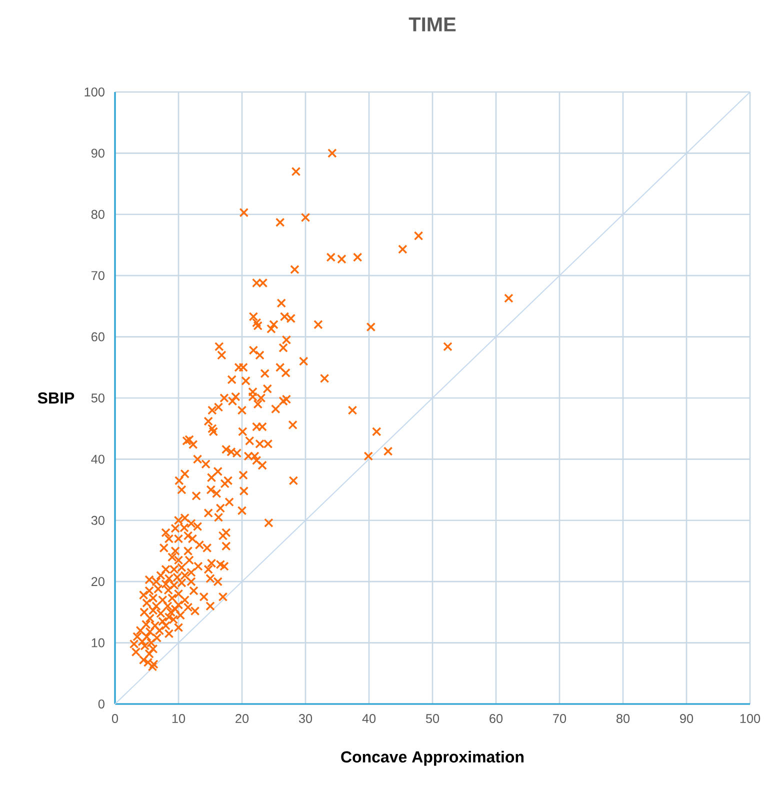 The width and height of the screenshot is (768, 788). I want to click on chart-title: TIME, so click(432, 25).